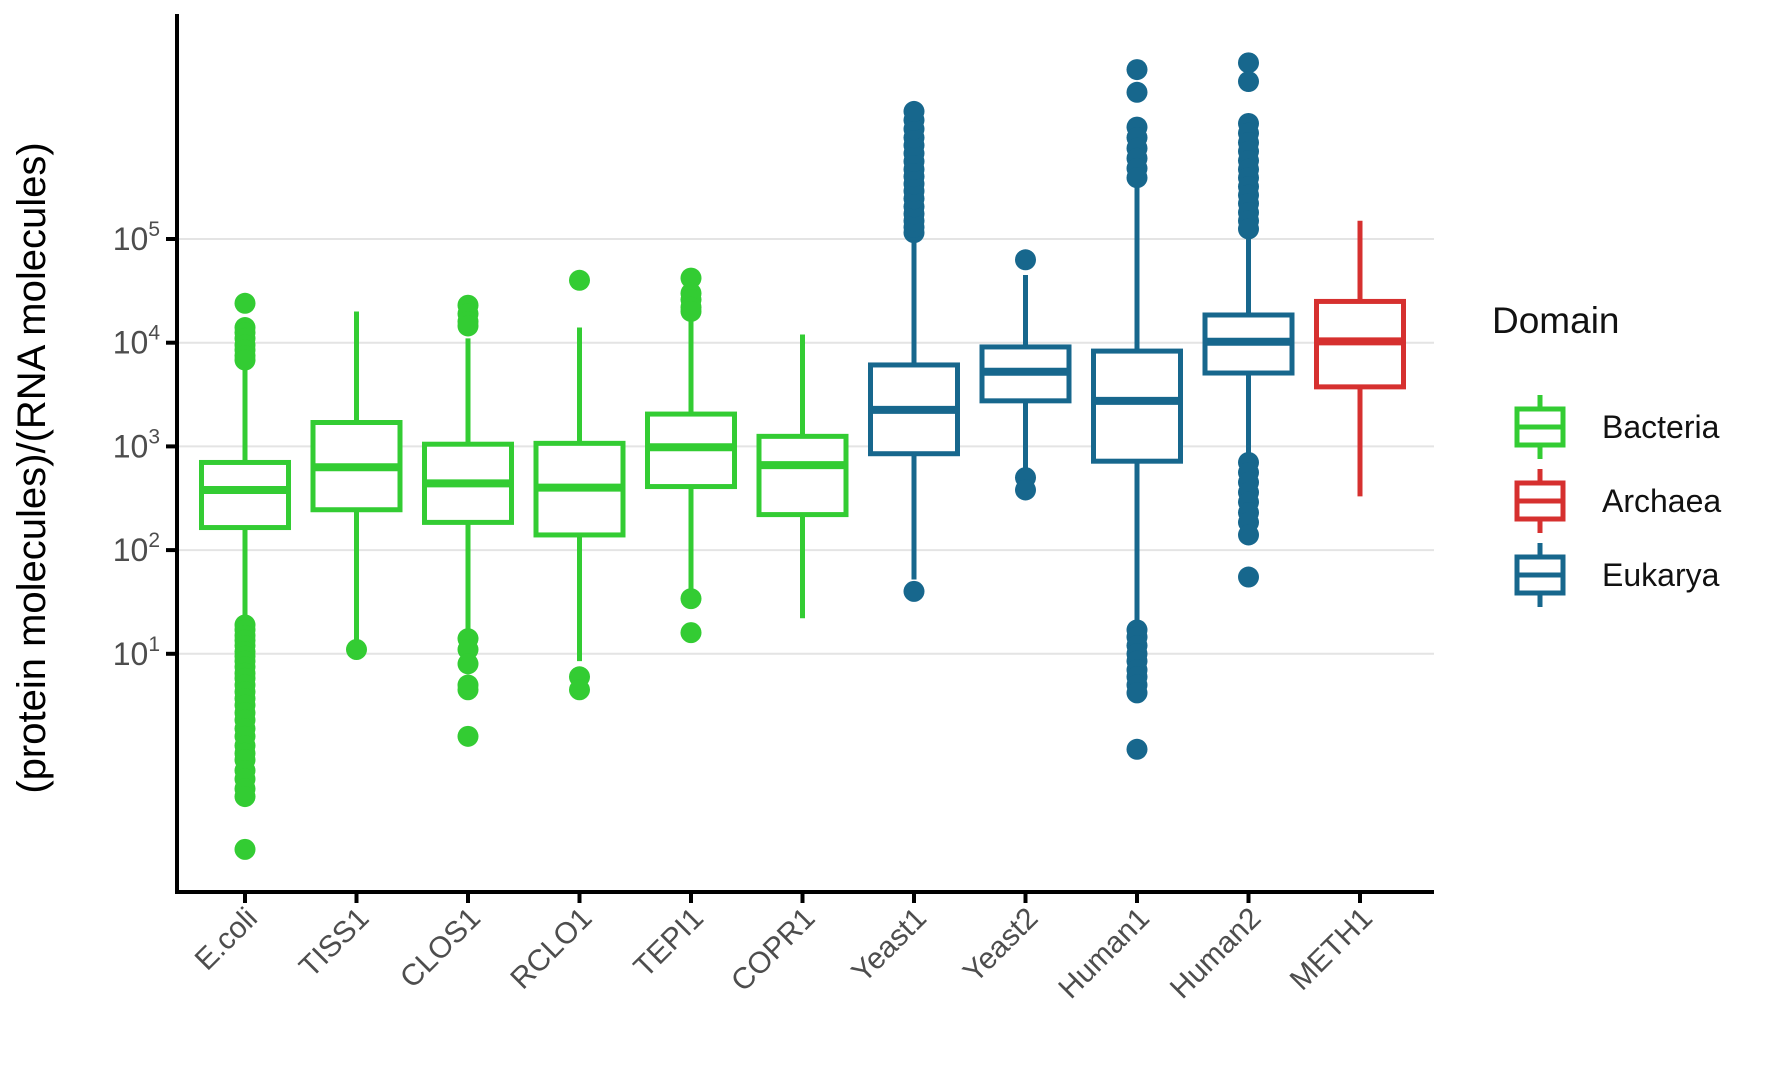 Image resolution: width=1784 pixels, height=1072 pixels. Describe the element at coordinates (32, 468) in the screenshot. I see `y-axis-title: (protein molecules)/(RNA molecules)` at that location.